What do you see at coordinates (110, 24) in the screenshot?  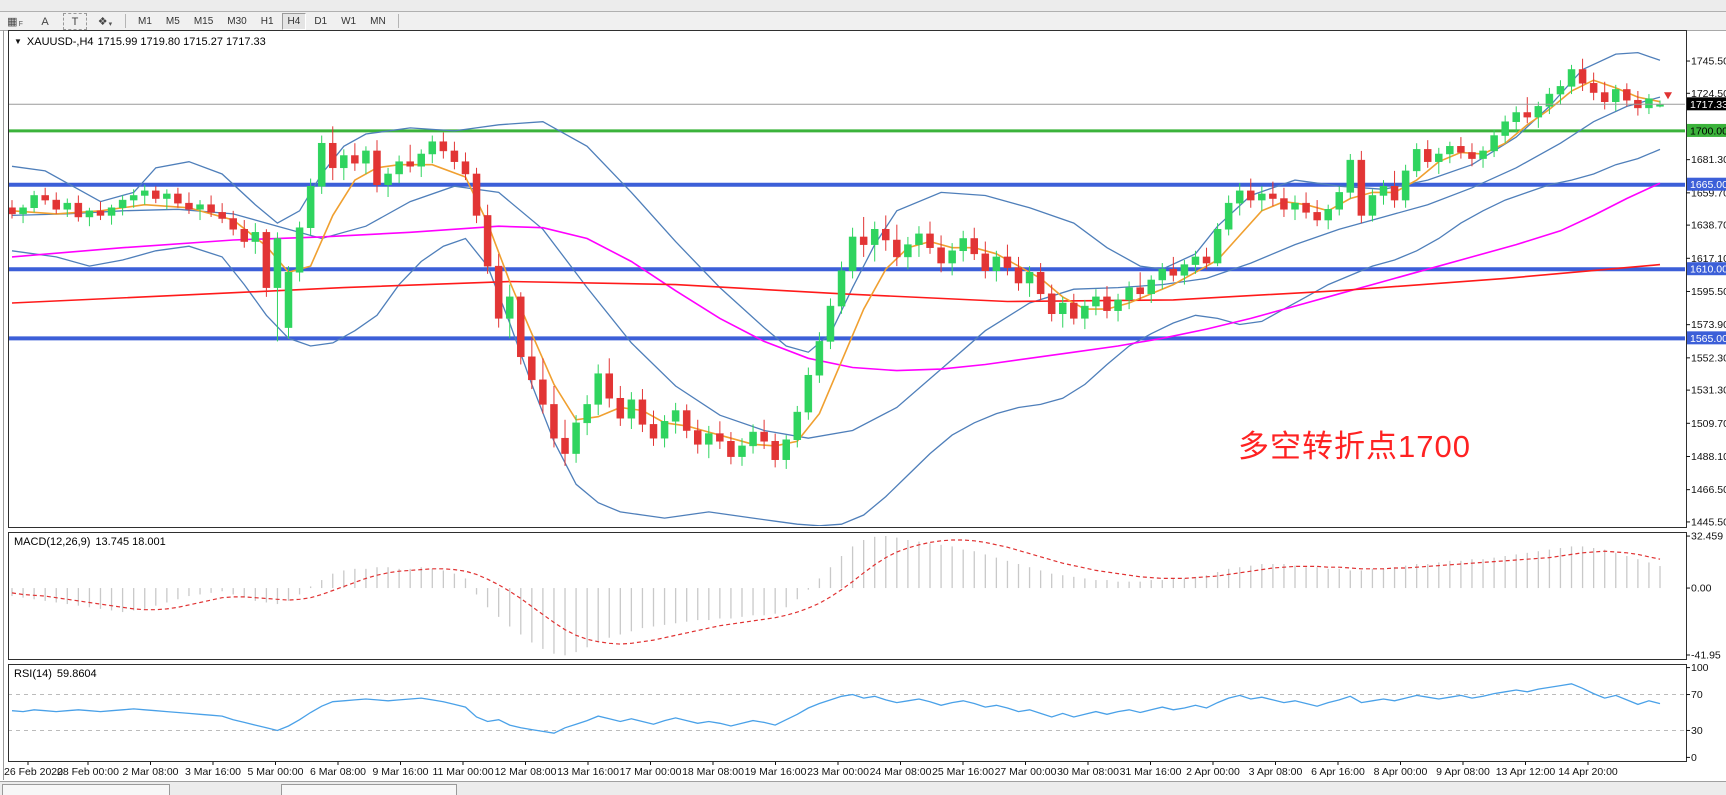 I see `chevron-down-icon: ▾` at bounding box center [110, 24].